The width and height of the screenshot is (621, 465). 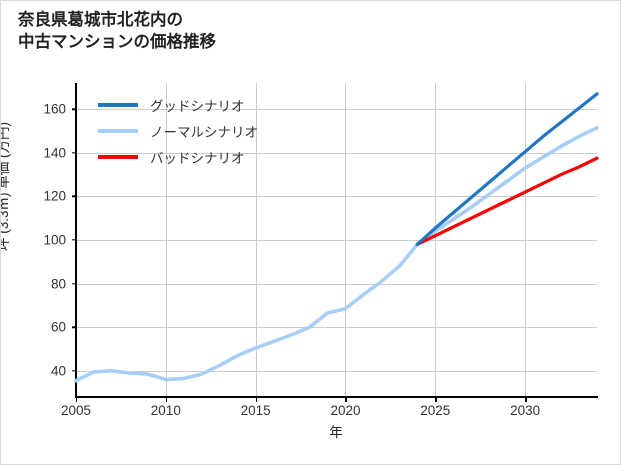 I want to click on legend-item-normal: ノーマルシナリオ, so click(x=178, y=131).